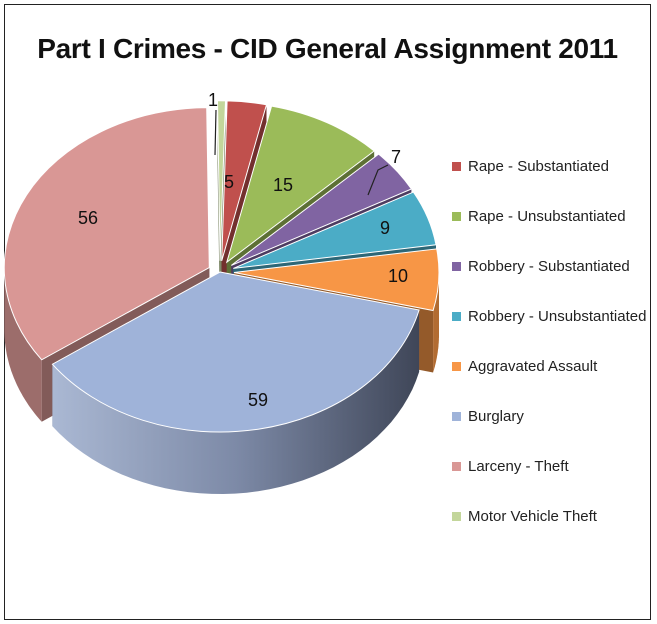 The width and height of the screenshot is (657, 624). I want to click on legend-item-robbery-substantiated: Robbery - Substantiated, so click(541, 266).